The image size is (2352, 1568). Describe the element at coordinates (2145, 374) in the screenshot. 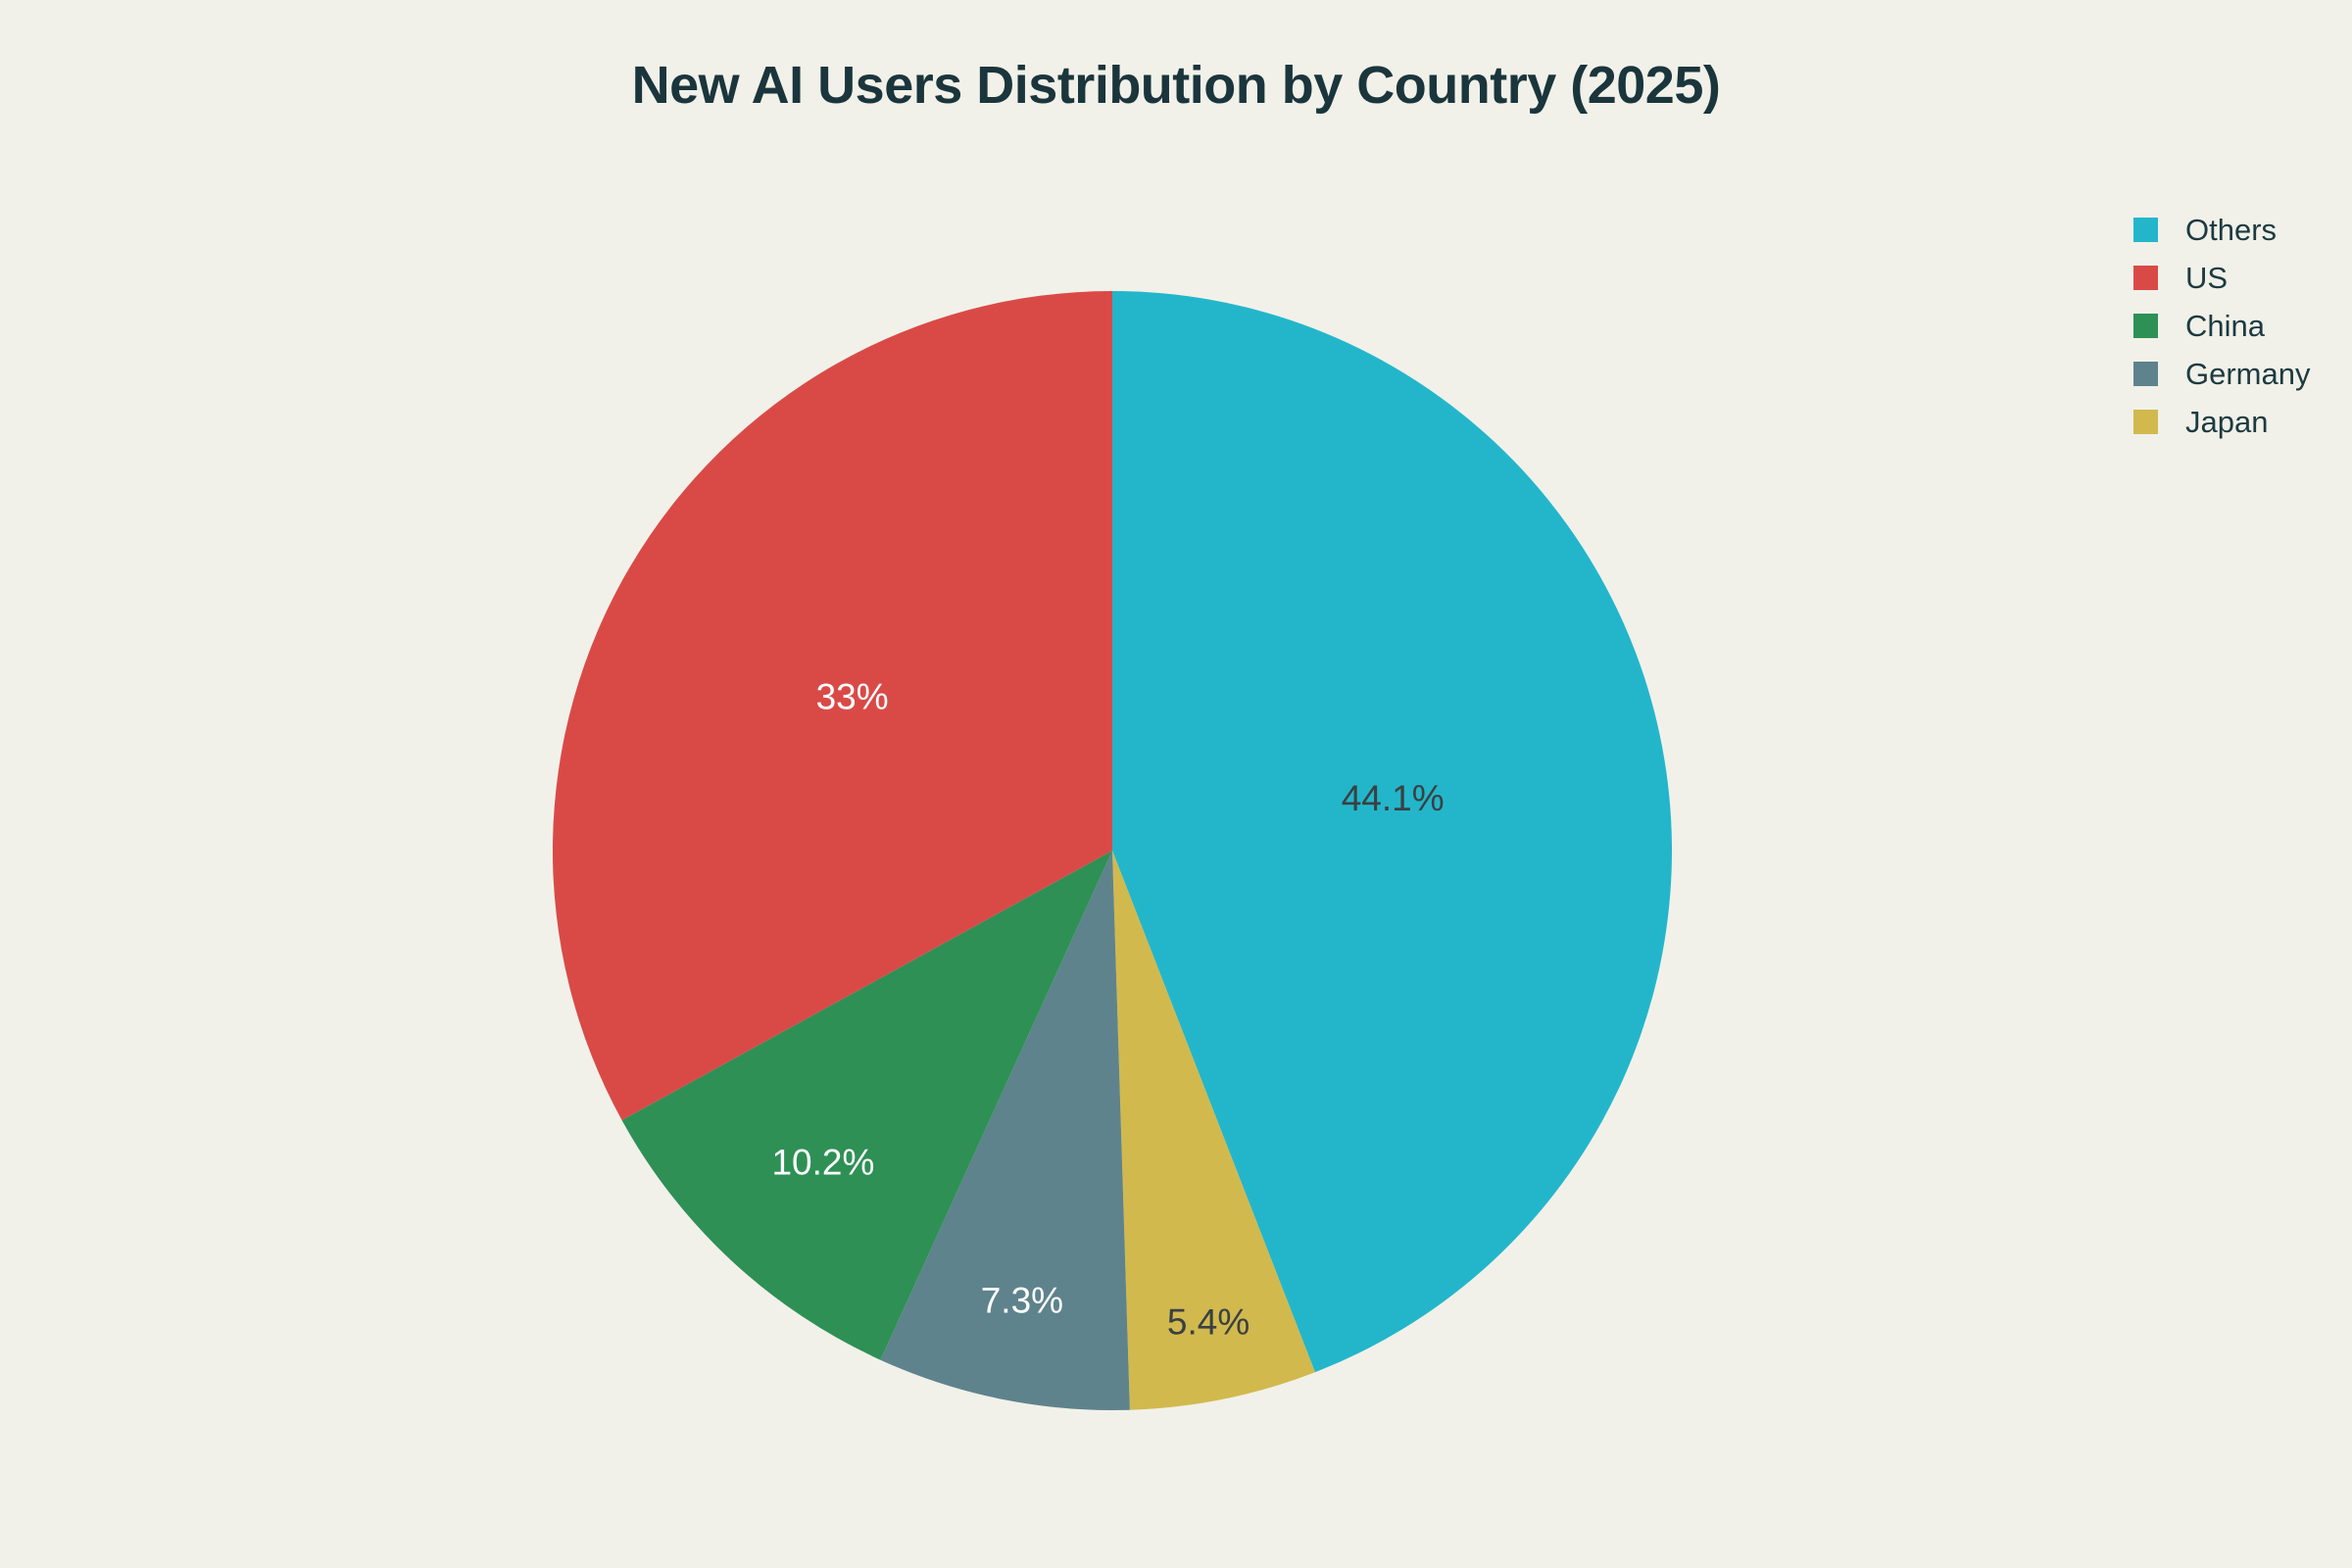

I see `legend-swatch-germany` at that location.